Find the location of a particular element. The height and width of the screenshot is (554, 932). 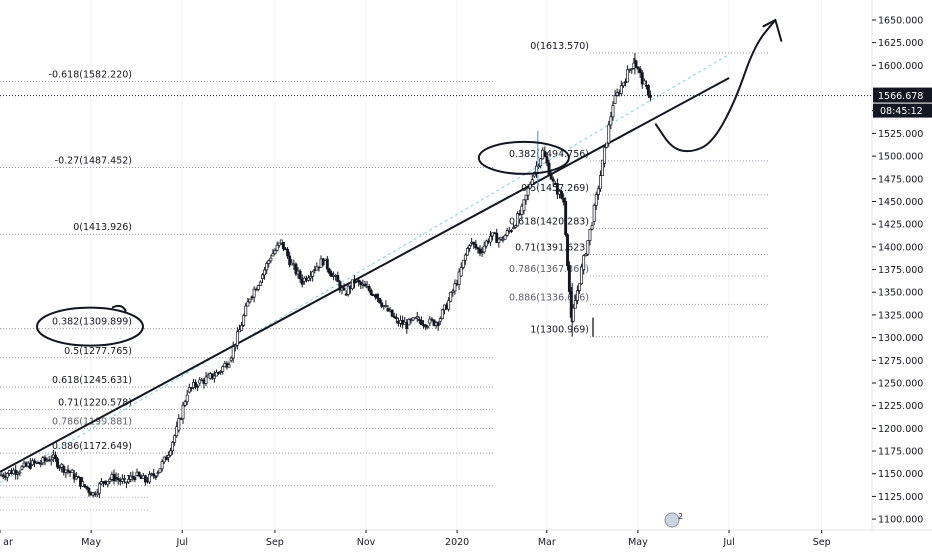

countdown-label: 08:45:12 is located at coordinates (901, 111).